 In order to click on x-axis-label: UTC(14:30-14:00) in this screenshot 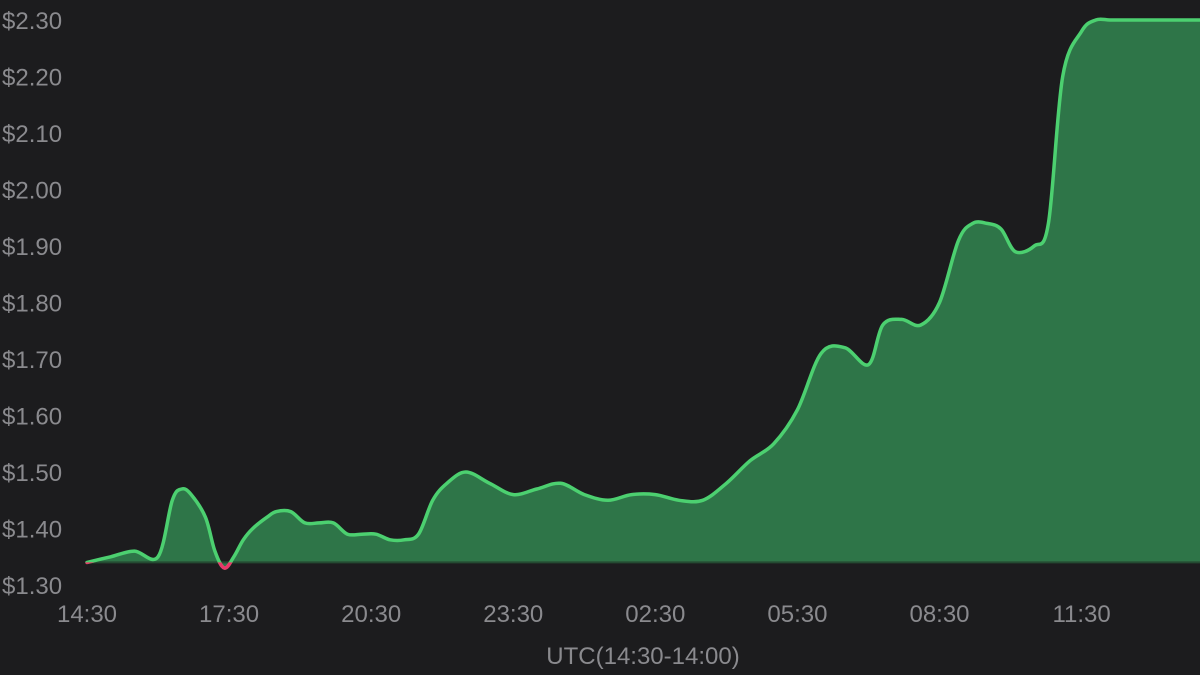, I will do `click(642, 656)`.